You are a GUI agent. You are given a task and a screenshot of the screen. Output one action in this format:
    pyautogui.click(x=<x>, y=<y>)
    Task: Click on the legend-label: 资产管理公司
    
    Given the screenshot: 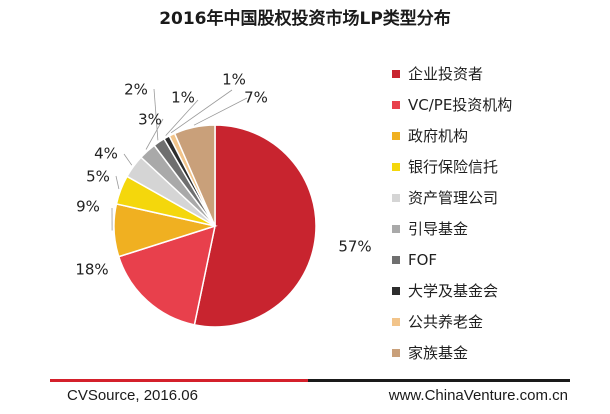 What is the action you would take?
    pyautogui.click(x=453, y=198)
    